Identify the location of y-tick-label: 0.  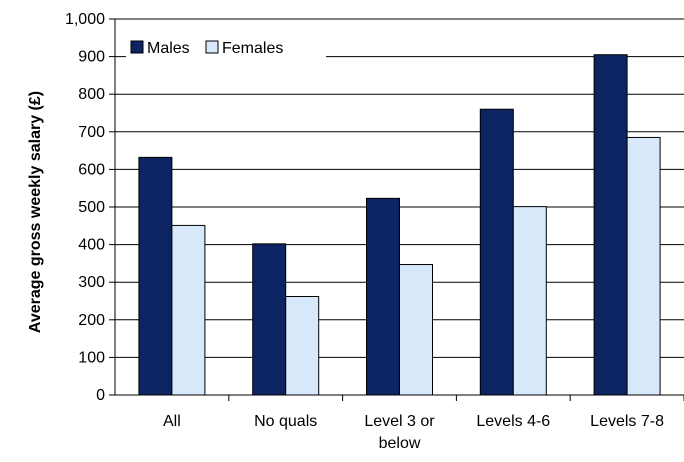
(100, 395).